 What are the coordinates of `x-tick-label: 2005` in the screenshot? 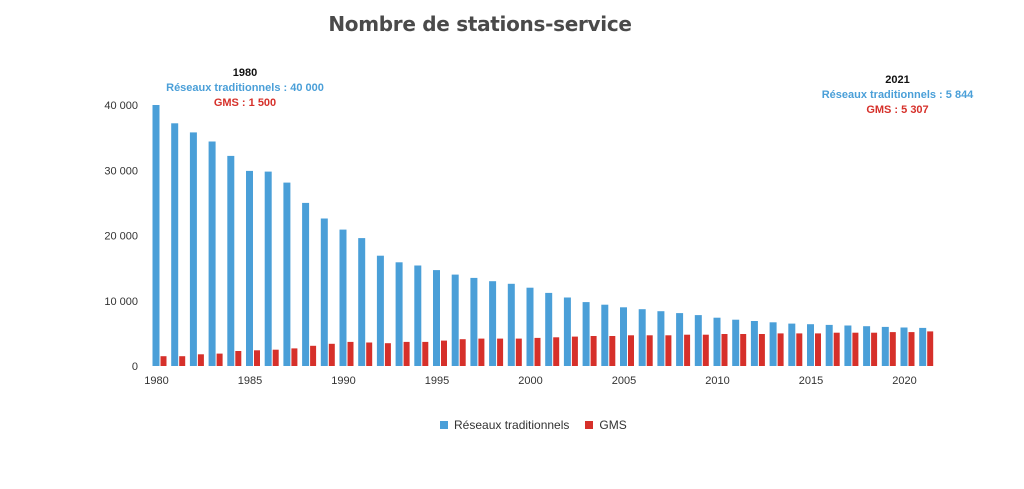 It's located at (624, 381).